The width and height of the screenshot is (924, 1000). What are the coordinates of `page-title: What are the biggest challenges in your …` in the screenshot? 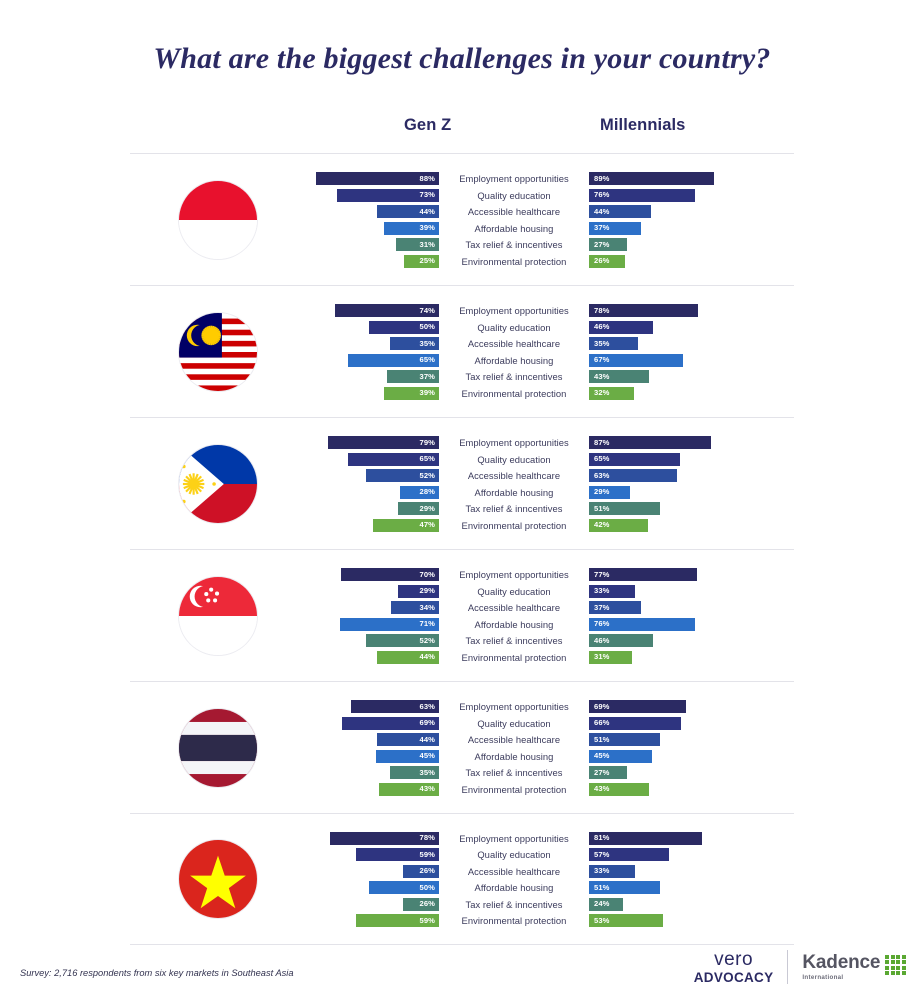 It's located at (462, 58).